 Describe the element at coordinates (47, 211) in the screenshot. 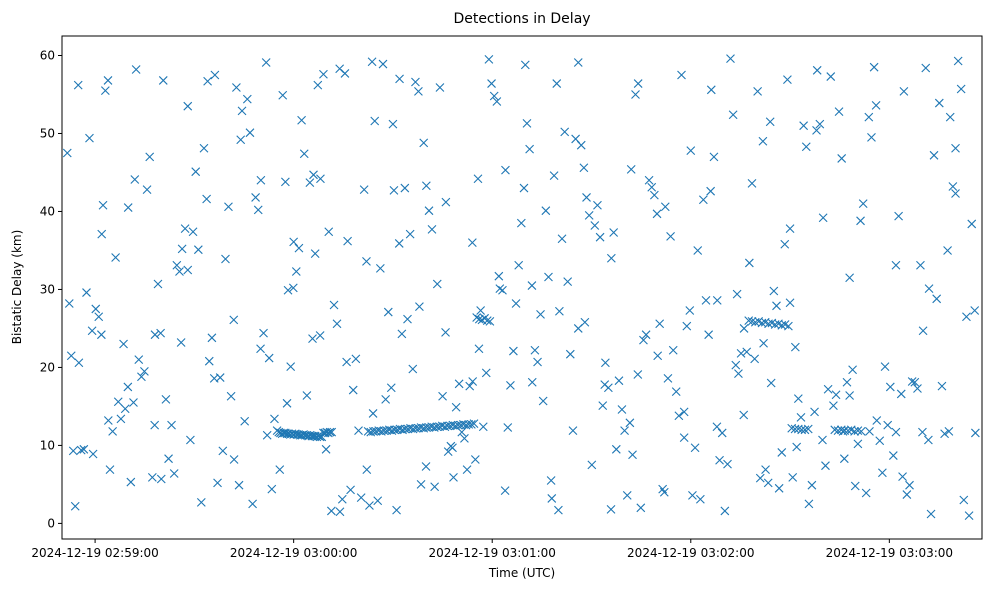

I see `y-tick-label: 40` at that location.